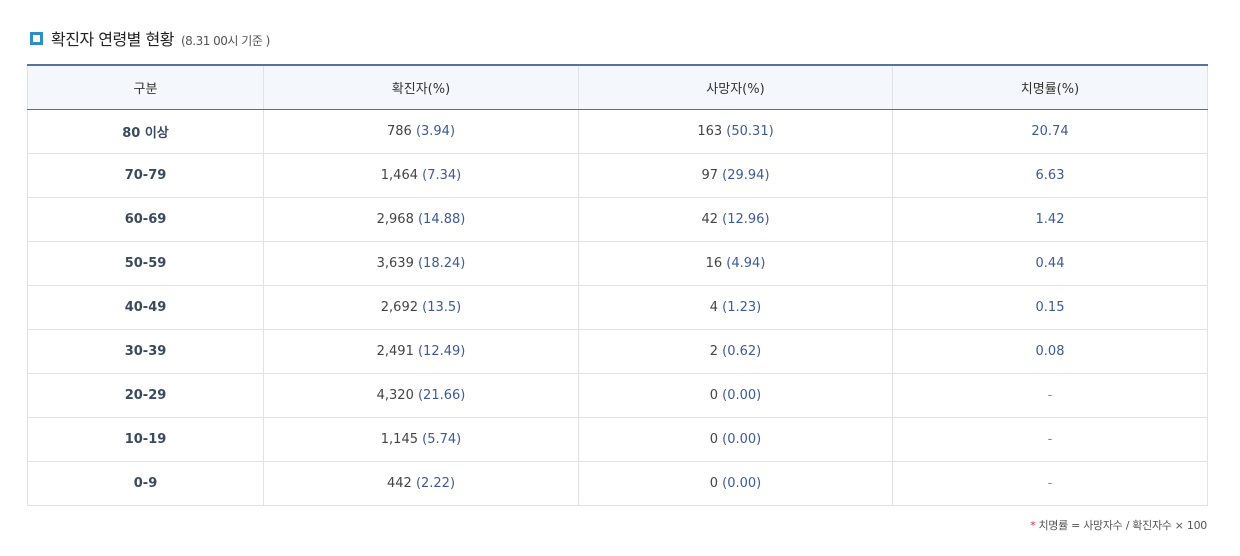  What do you see at coordinates (714, 263) in the screenshot?
I see `deaths-count: 16` at bounding box center [714, 263].